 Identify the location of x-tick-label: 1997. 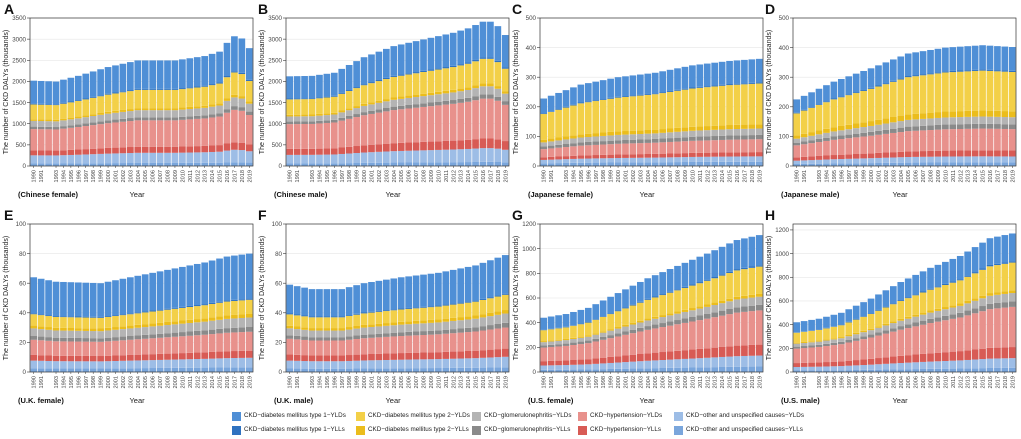
(87, 176).